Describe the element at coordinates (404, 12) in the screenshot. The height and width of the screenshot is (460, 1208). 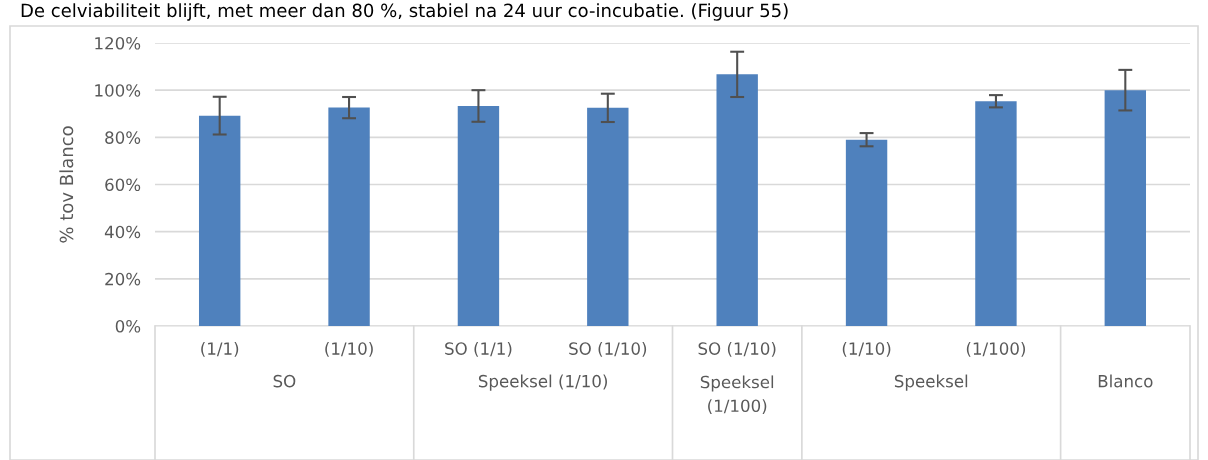
I see `chart-title: De celviabiliteit blijft, met meer dan 80 %, stabiel na 24 uur co-incubatie. (Figuur 55)` at that location.